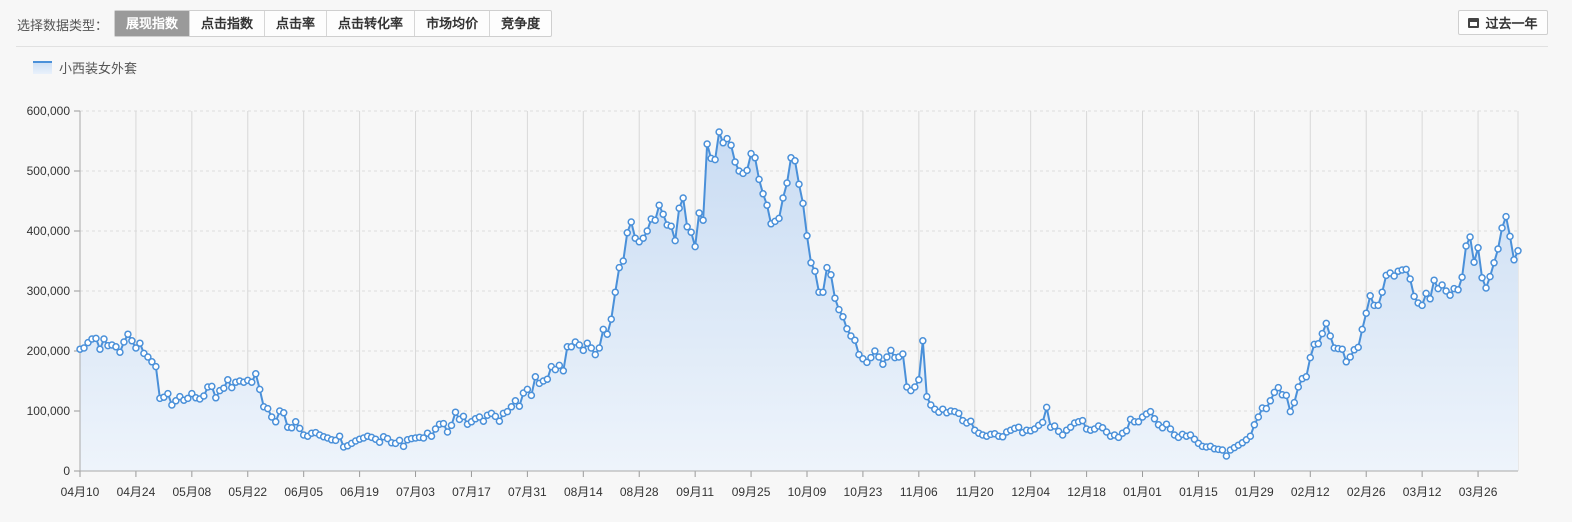 This screenshot has width=1572, height=522. What do you see at coordinates (303, 492) in the screenshot?
I see `x-tick-label: 06月05` at bounding box center [303, 492].